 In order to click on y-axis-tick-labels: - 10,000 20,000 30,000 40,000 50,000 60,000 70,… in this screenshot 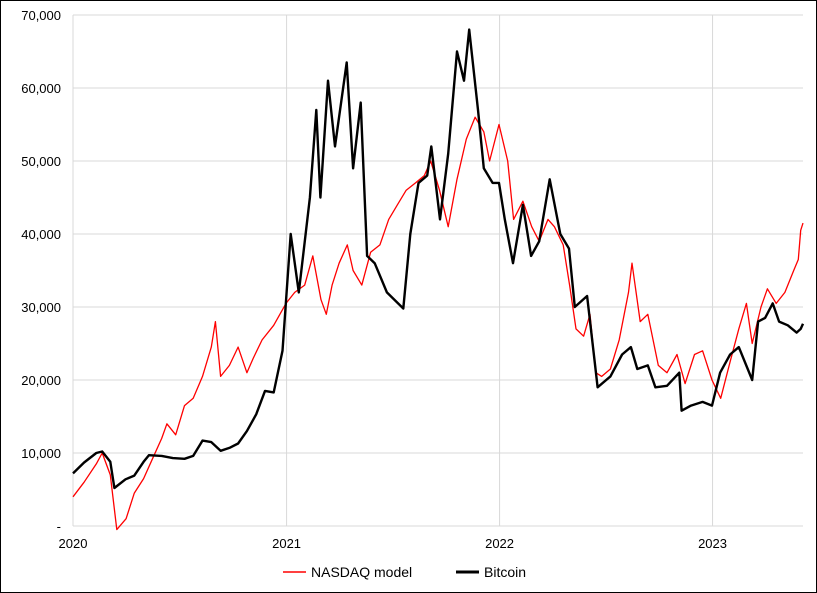, I will do `click(41, 271)`.